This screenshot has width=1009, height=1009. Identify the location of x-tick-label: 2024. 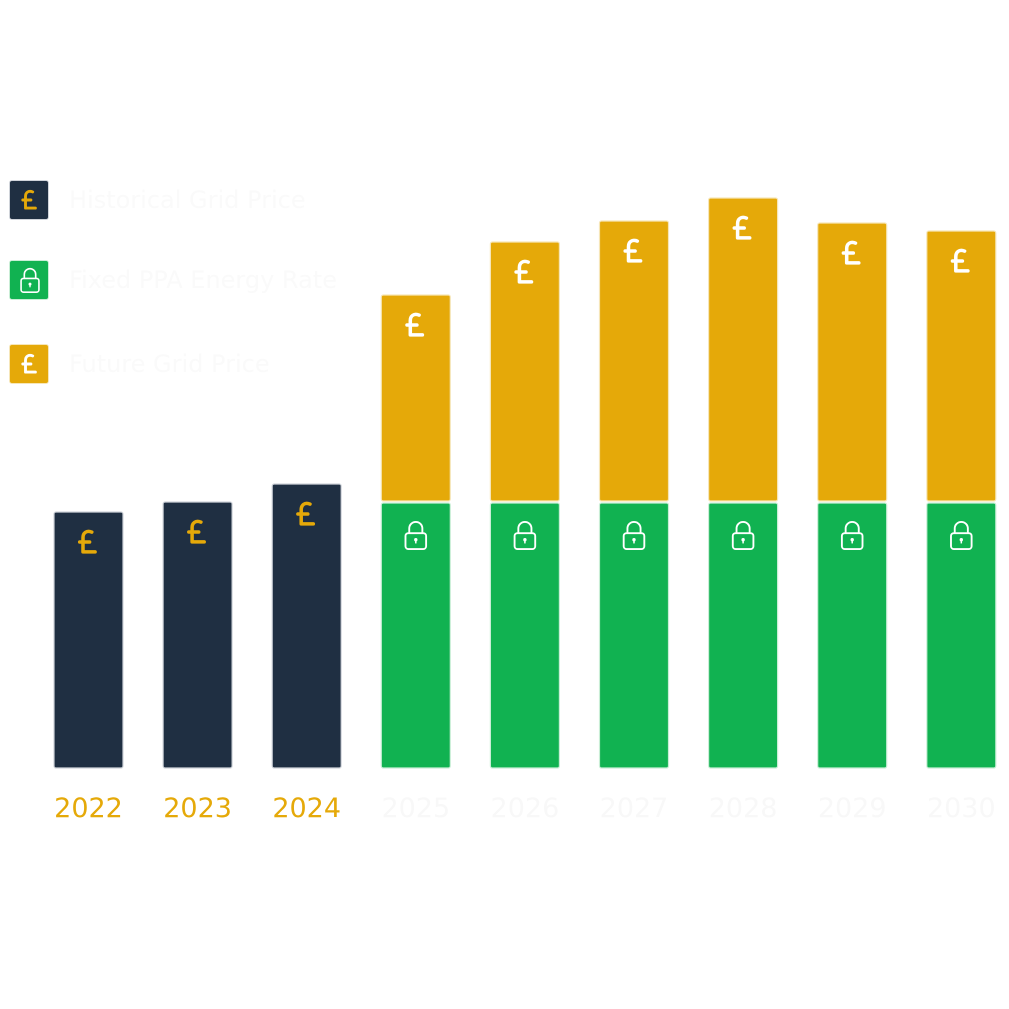
(306, 808).